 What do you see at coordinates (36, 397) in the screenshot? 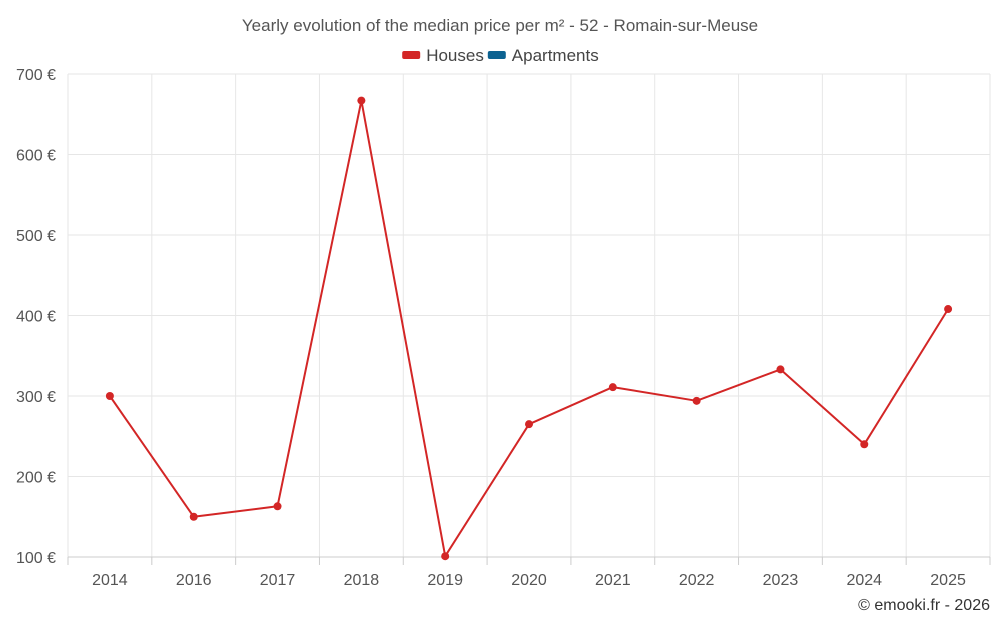
I see `y-tick-label: 300 €` at bounding box center [36, 397].